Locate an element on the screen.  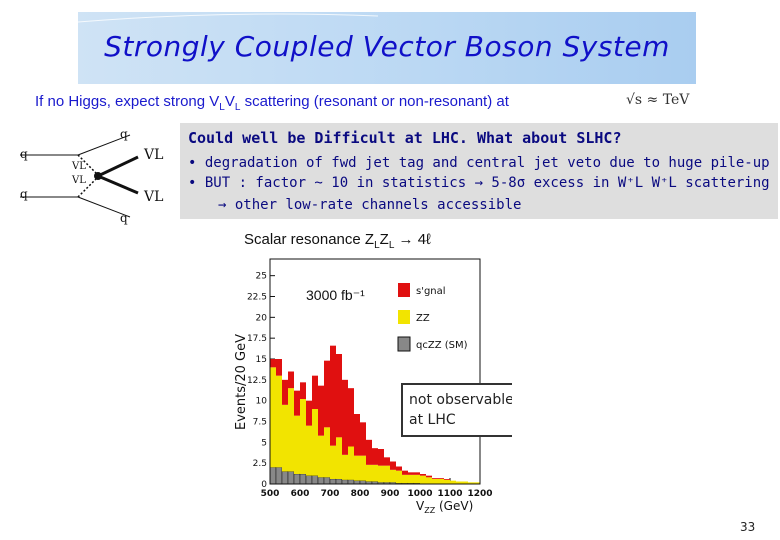
y-tick-label: 12.5 is located at coordinates (257, 381).